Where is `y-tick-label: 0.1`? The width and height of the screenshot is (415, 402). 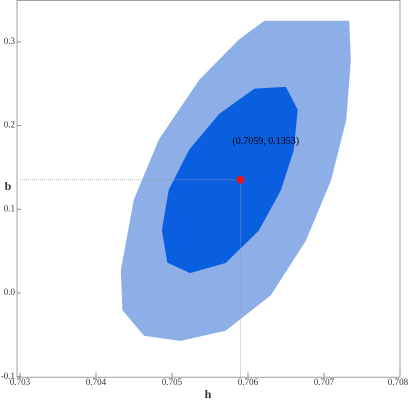 y-tick-label: 0.1 is located at coordinates (9, 208).